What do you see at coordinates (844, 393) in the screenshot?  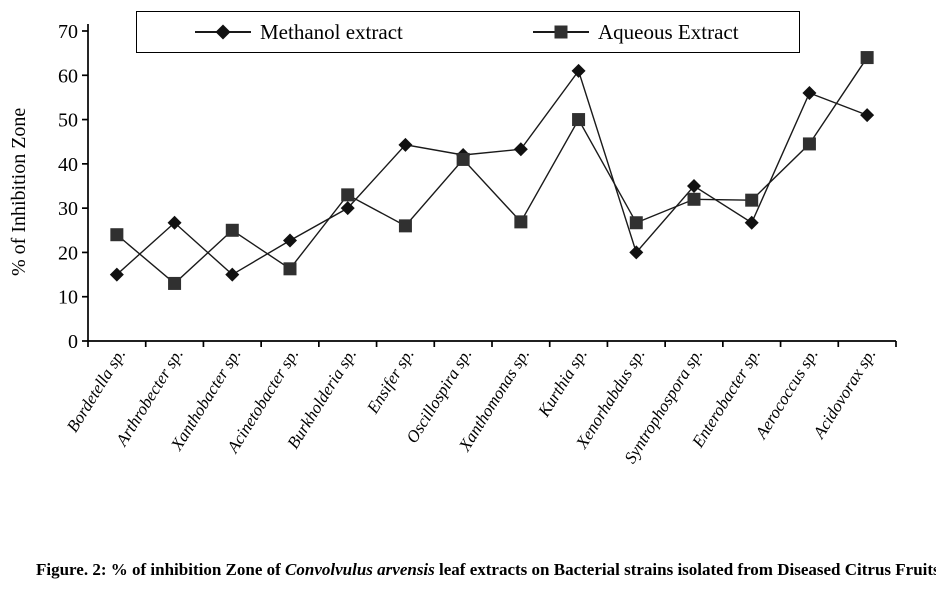 I see `x-tick-label: Acidovorax sp.` at bounding box center [844, 393].